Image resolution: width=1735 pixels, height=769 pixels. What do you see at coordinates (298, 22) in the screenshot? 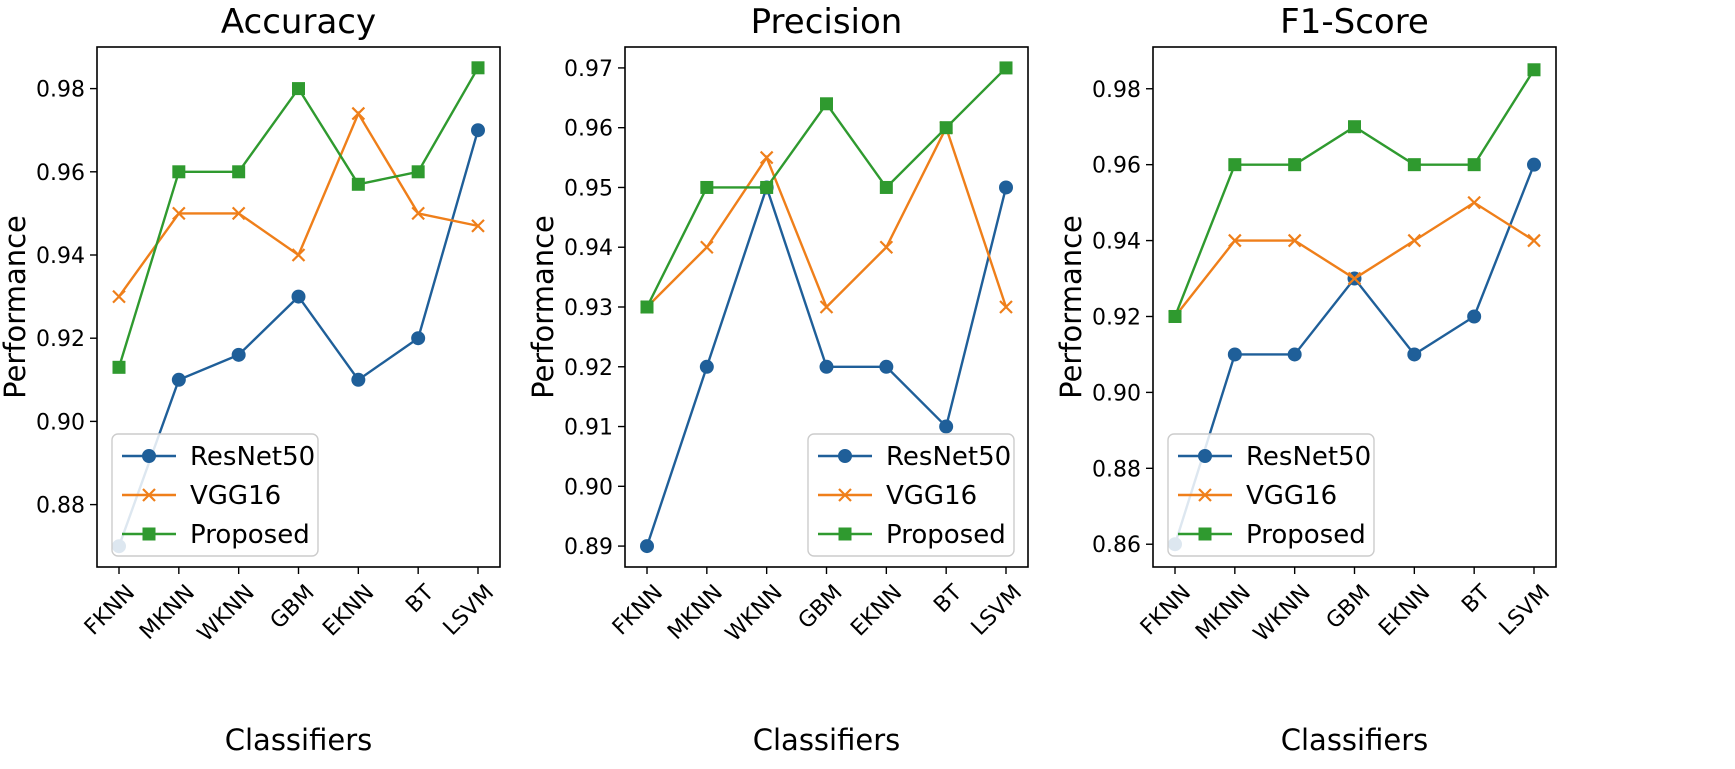
I see `chart-title: Accuracy` at bounding box center [298, 22].